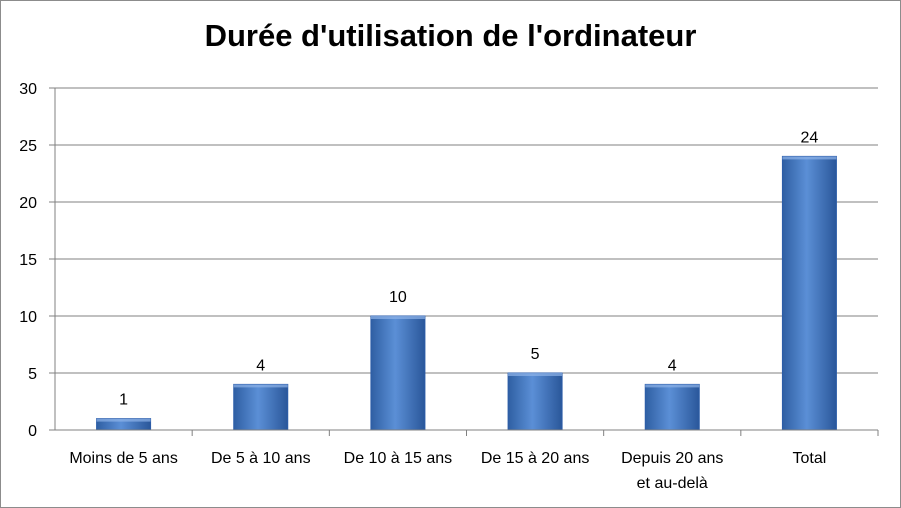 The image size is (901, 508). I want to click on y-tick-label: 10, so click(28, 317).